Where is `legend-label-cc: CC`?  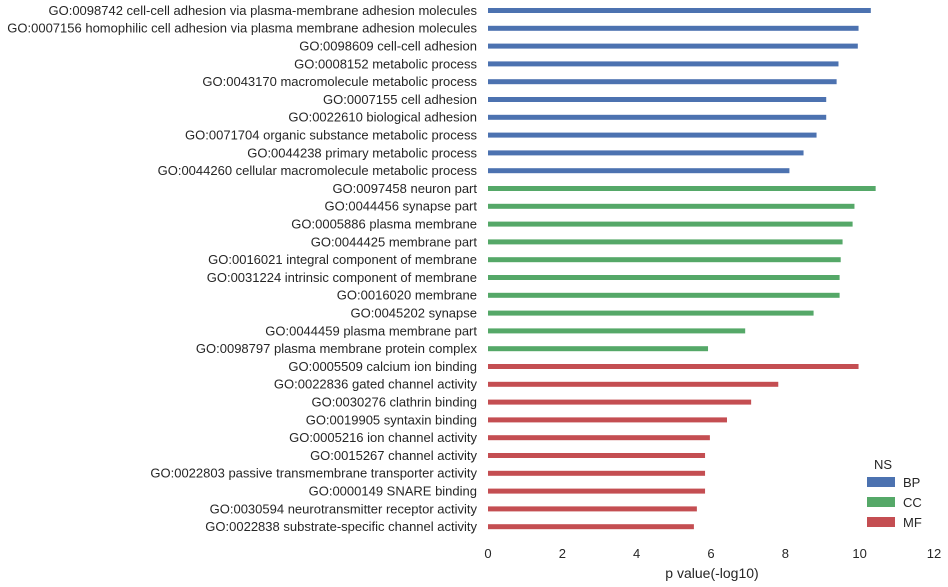 legend-label-cc: CC is located at coordinates (912, 502).